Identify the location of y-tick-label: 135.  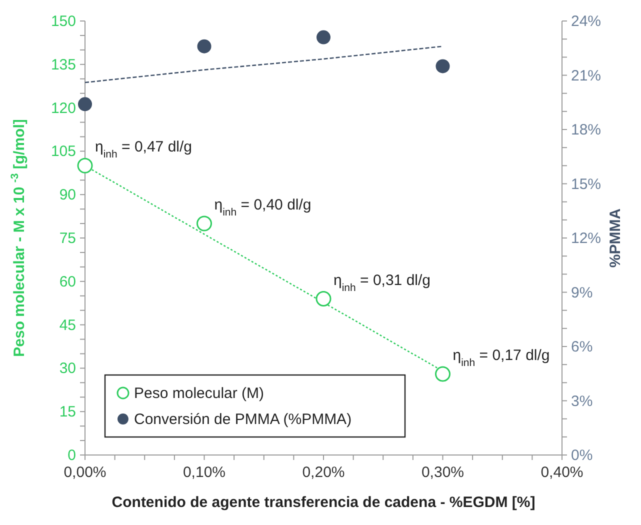
(63, 65).